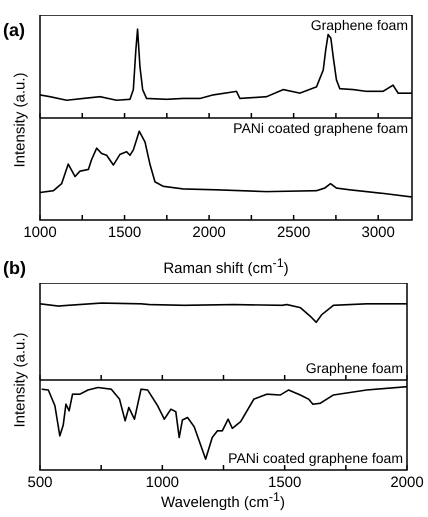 The image size is (428, 517). What do you see at coordinates (223, 500) in the screenshot?
I see `x-axis-title: Wavelength (cm$^{-1}$)` at bounding box center [223, 500].